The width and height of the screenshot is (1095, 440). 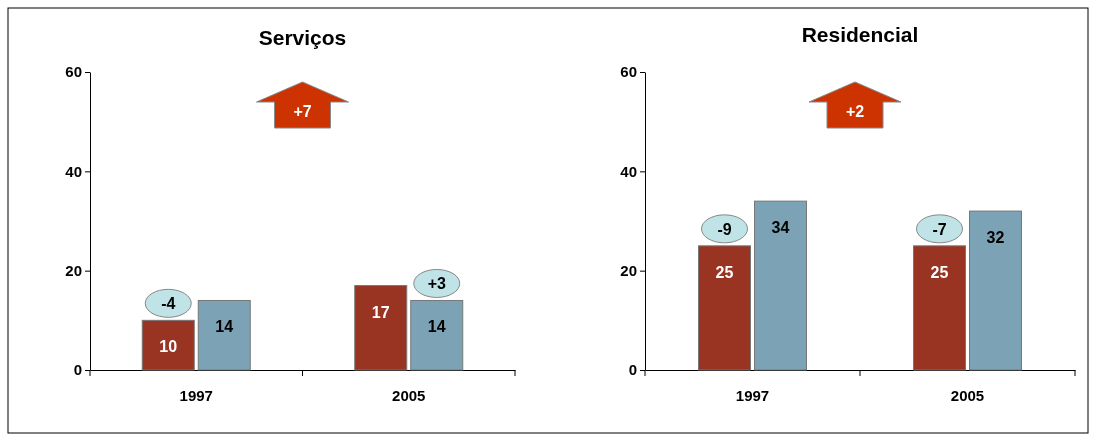 What do you see at coordinates (860, 34) in the screenshot?
I see `chart-title: Residencial` at bounding box center [860, 34].